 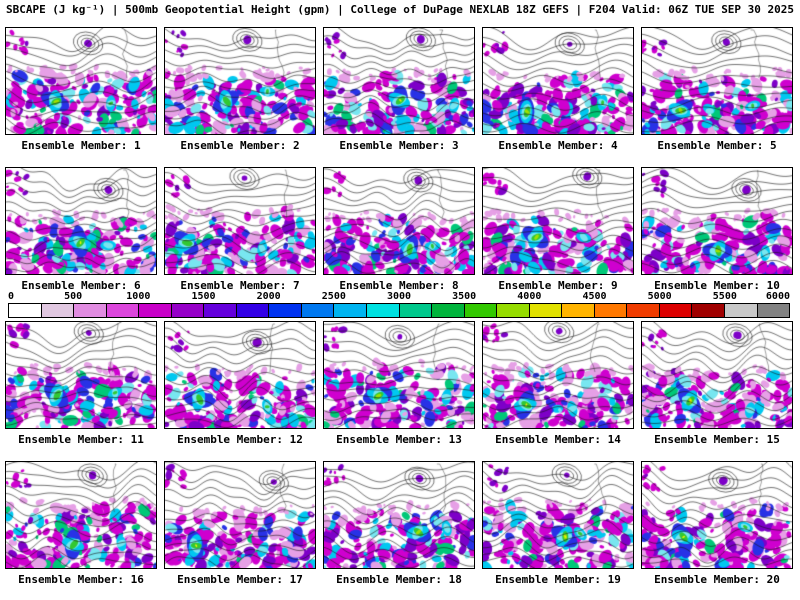 I want to click on ensemble-panel: Ensemble Member: 19, so click(x=558, y=523).